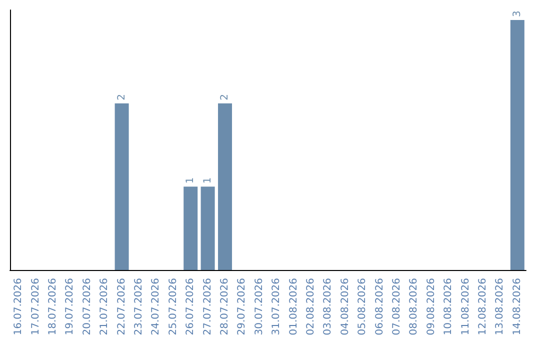  Describe the element at coordinates (517, 307) in the screenshot. I see `x-tick-label: 14.08.2026` at that location.